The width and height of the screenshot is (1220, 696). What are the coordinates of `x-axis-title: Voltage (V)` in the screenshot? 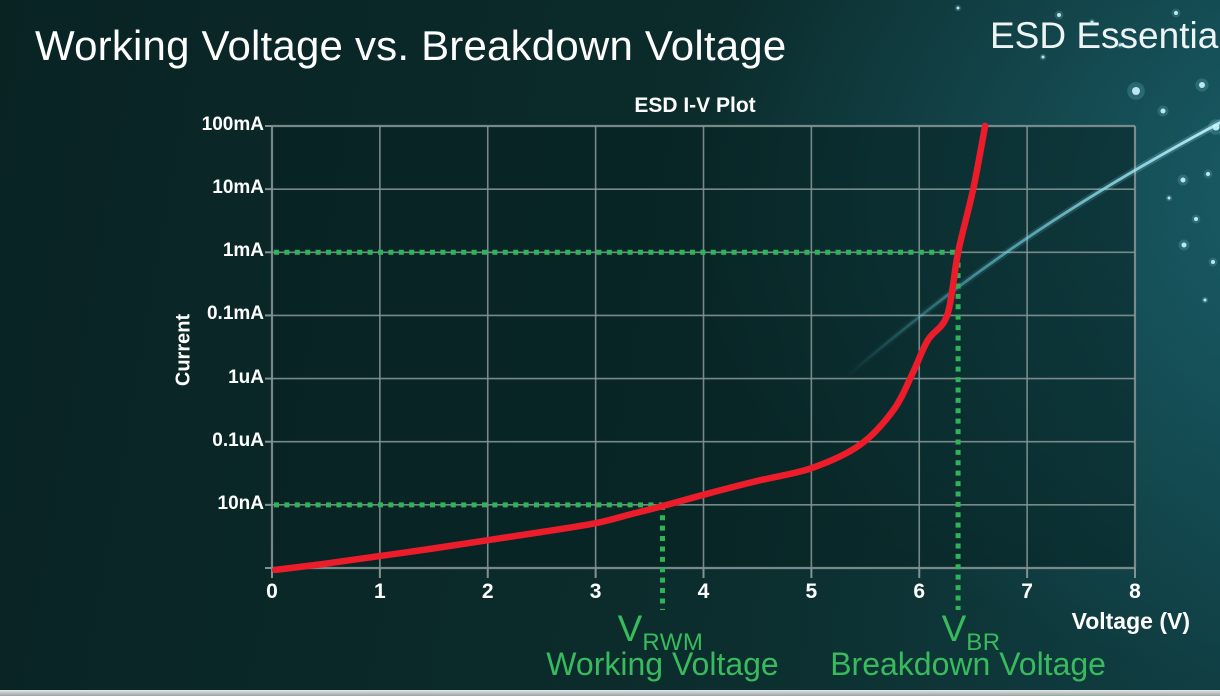 It's located at (1130, 621).